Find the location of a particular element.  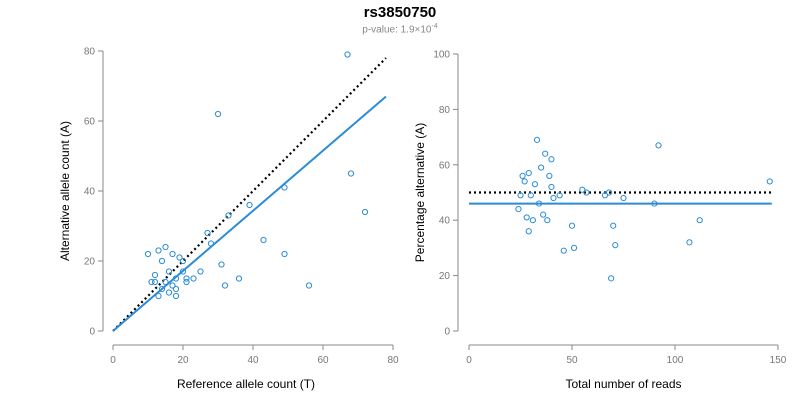

left-y-axis-label: Alternative allele count (A) is located at coordinates (65, 191).